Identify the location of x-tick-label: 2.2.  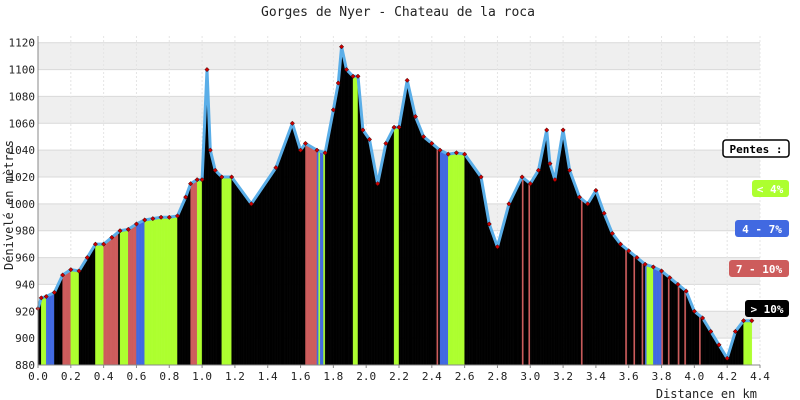
(399, 376).